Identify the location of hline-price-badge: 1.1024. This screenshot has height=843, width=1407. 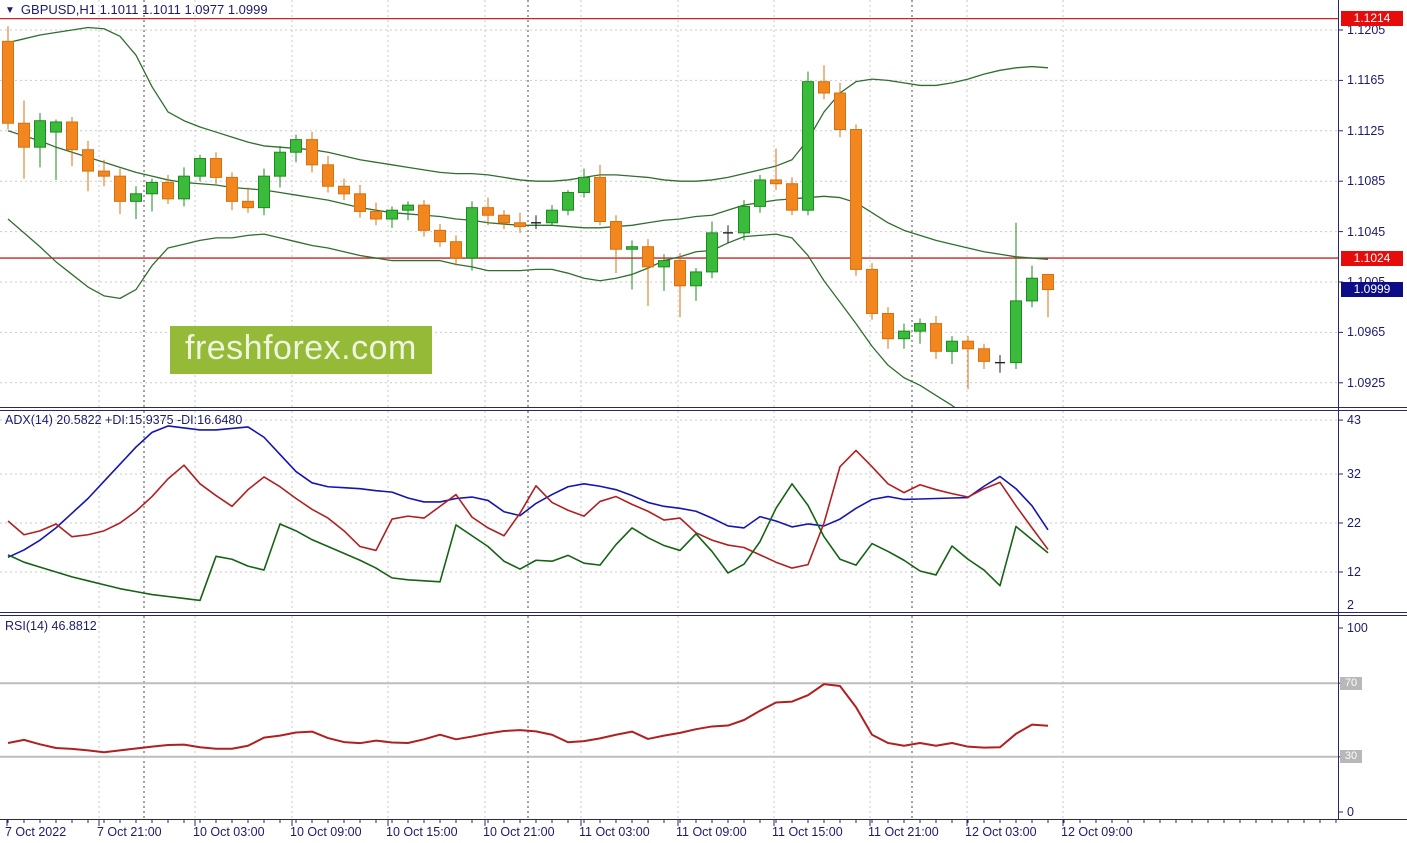
(1372, 258).